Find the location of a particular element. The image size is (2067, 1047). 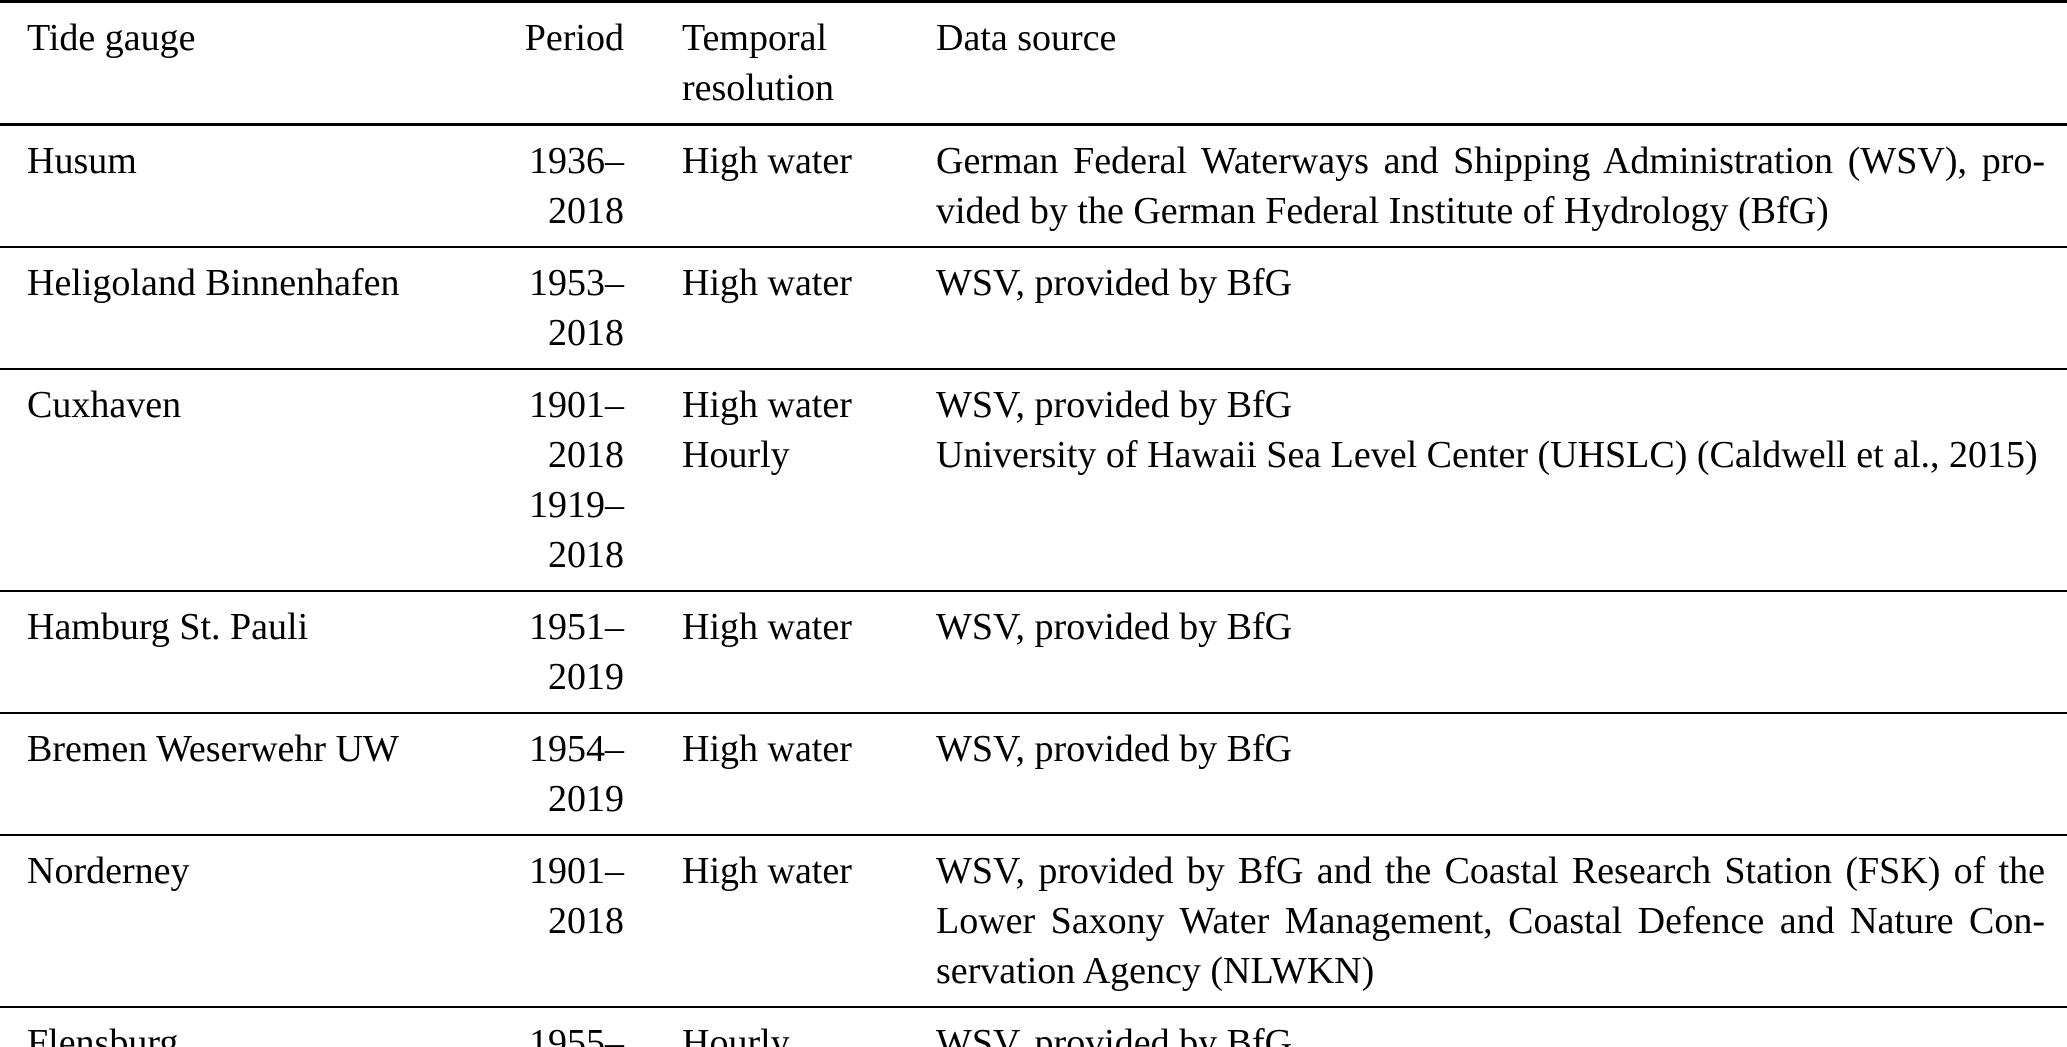

cell-period: 1951–2019 is located at coordinates (576, 652).